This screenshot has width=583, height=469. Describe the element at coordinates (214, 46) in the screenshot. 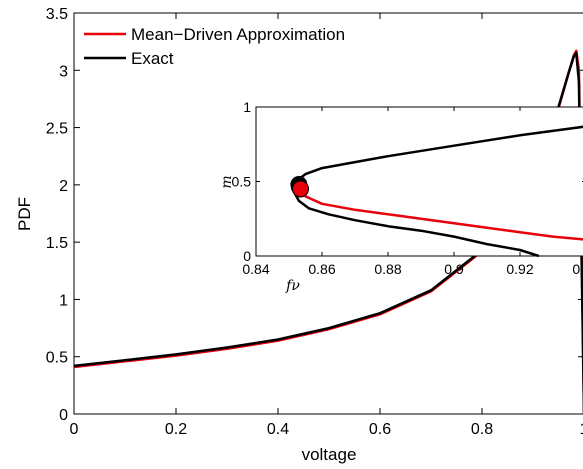

I see `legend: Mean−Driven Approximation Exact` at that location.